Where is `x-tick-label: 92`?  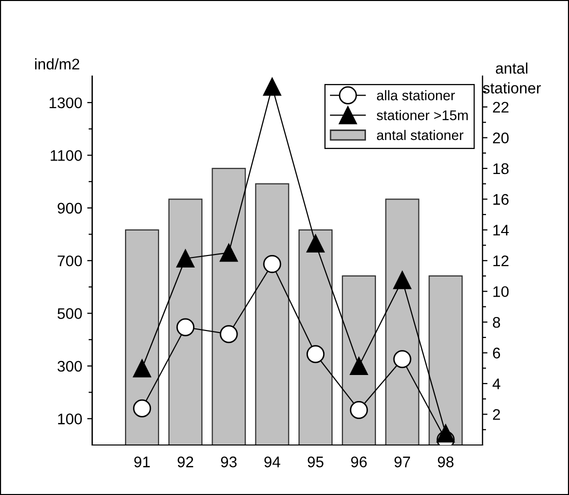
x-tick-label: 92 is located at coordinates (186, 462).